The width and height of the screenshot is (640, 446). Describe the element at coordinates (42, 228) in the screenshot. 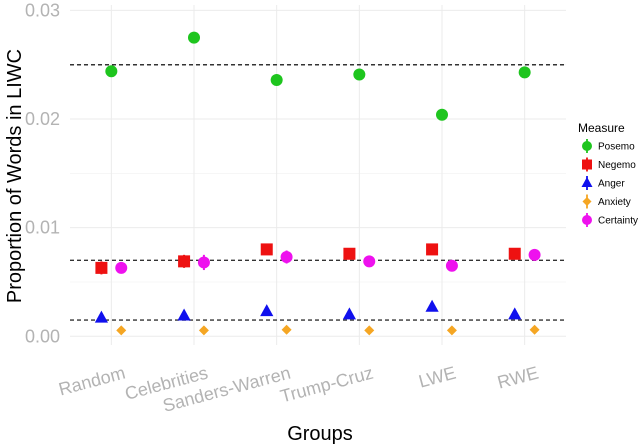

I see `y-tick-label: 0.01` at that location.